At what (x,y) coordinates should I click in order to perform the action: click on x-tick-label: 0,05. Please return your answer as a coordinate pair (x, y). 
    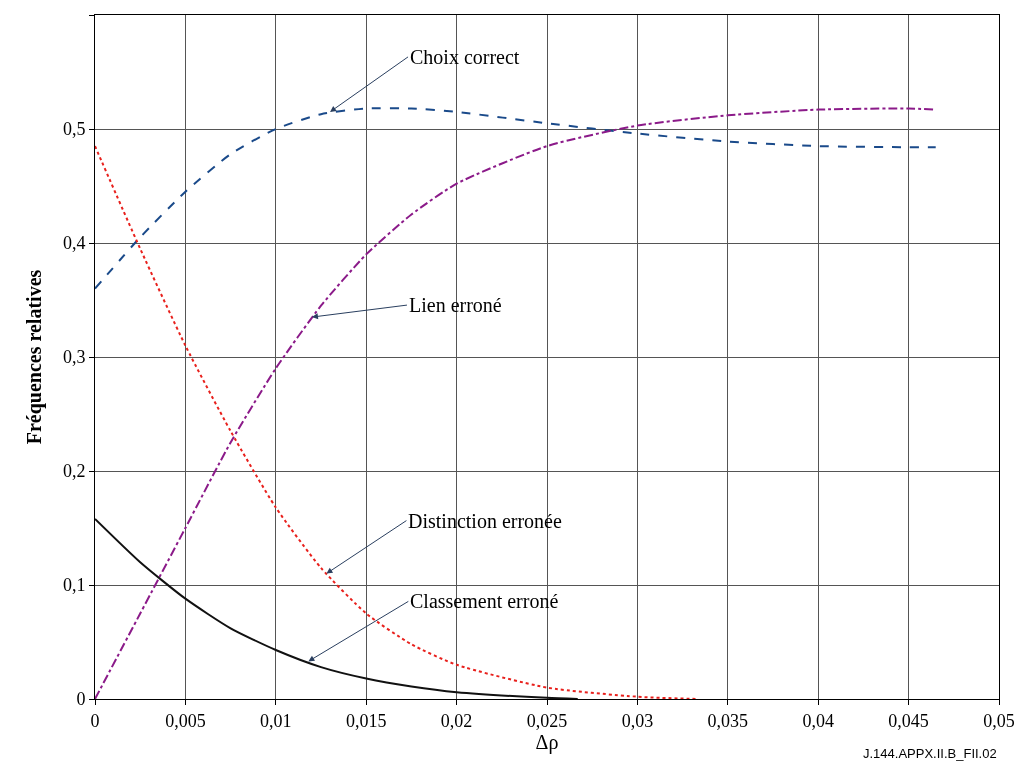
    Looking at the image, I should click on (999, 720).